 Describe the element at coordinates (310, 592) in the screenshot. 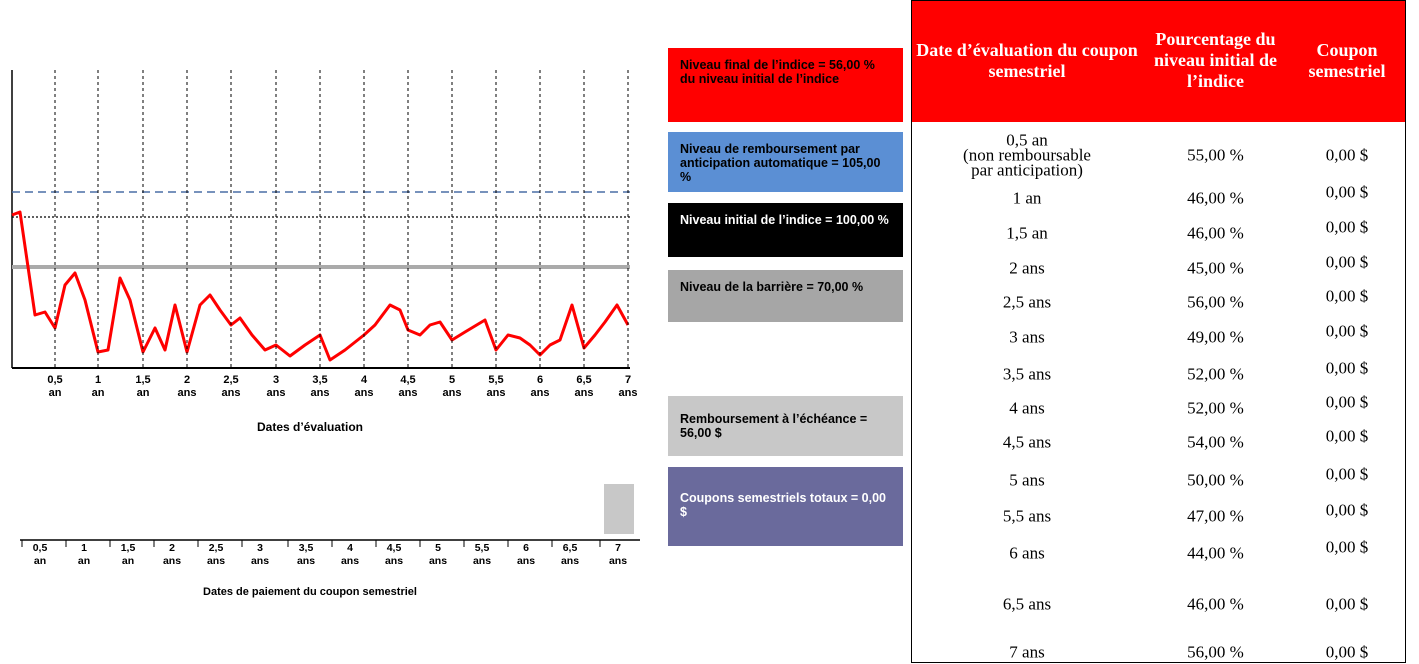

I see `payment-axis-title: Dates de paiement du coupon semestriel` at that location.